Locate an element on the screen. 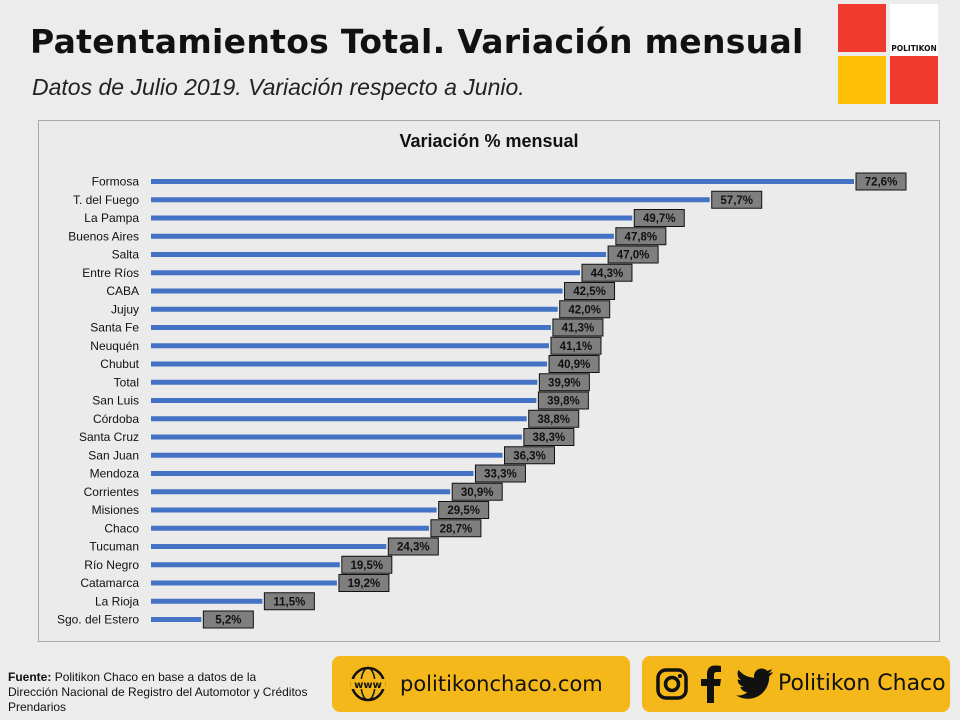  logo-square-red is located at coordinates (862, 28).